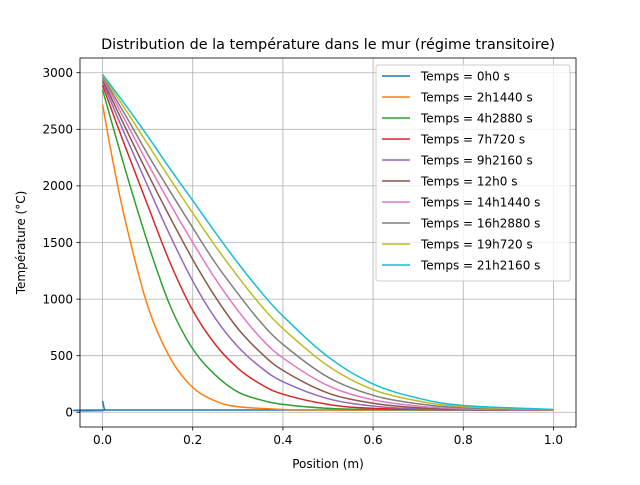  What do you see at coordinates (476, 118) in the screenshot?
I see `legend-label-2: Temps = 4h2880 s` at bounding box center [476, 118].